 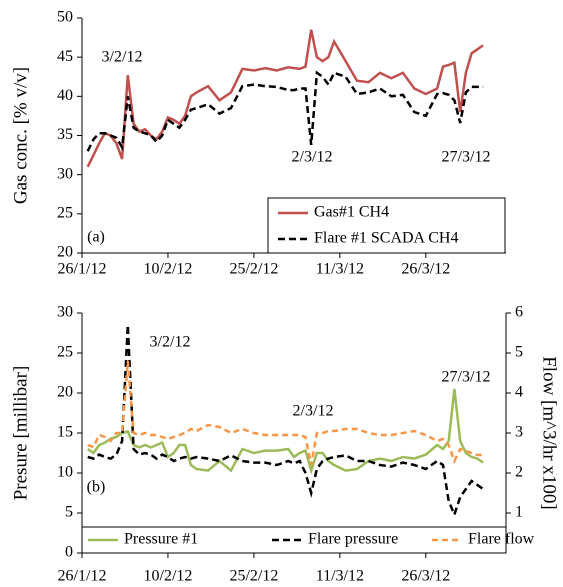 What do you see at coordinates (161, 539) in the screenshot?
I see `legend-label: Pressure #1` at bounding box center [161, 539].